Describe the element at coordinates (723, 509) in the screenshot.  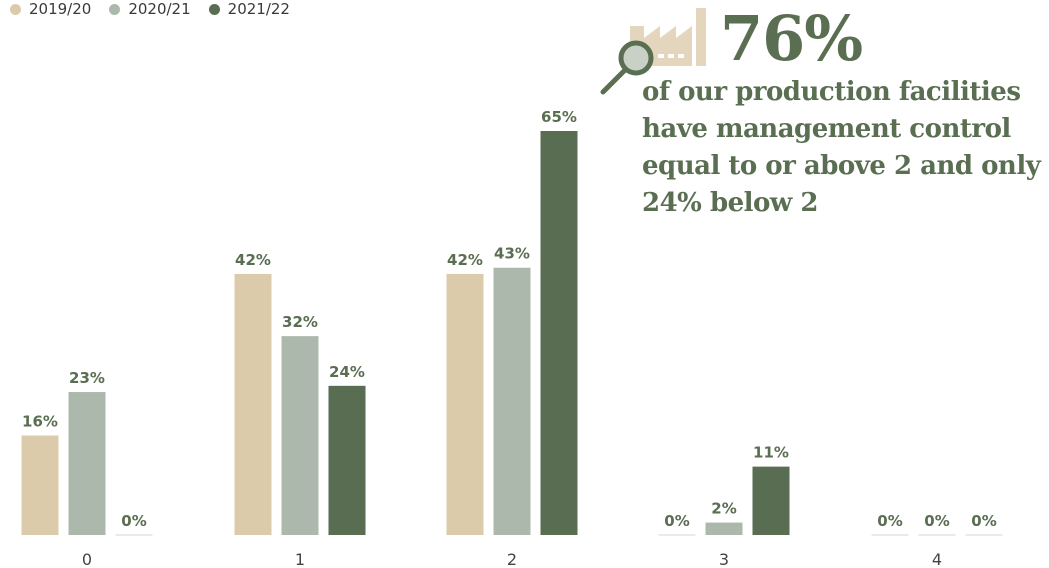
I see `data-label-3-1: 2%` at that location.